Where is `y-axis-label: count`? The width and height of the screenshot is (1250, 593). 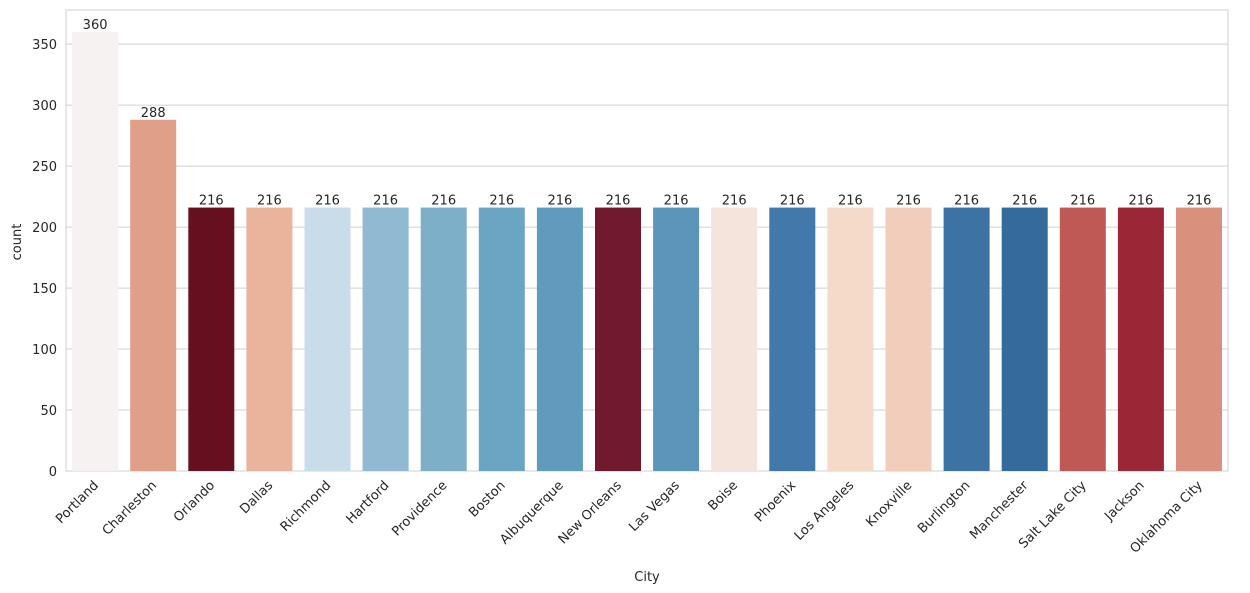
y-axis-label: count is located at coordinates (17, 242).